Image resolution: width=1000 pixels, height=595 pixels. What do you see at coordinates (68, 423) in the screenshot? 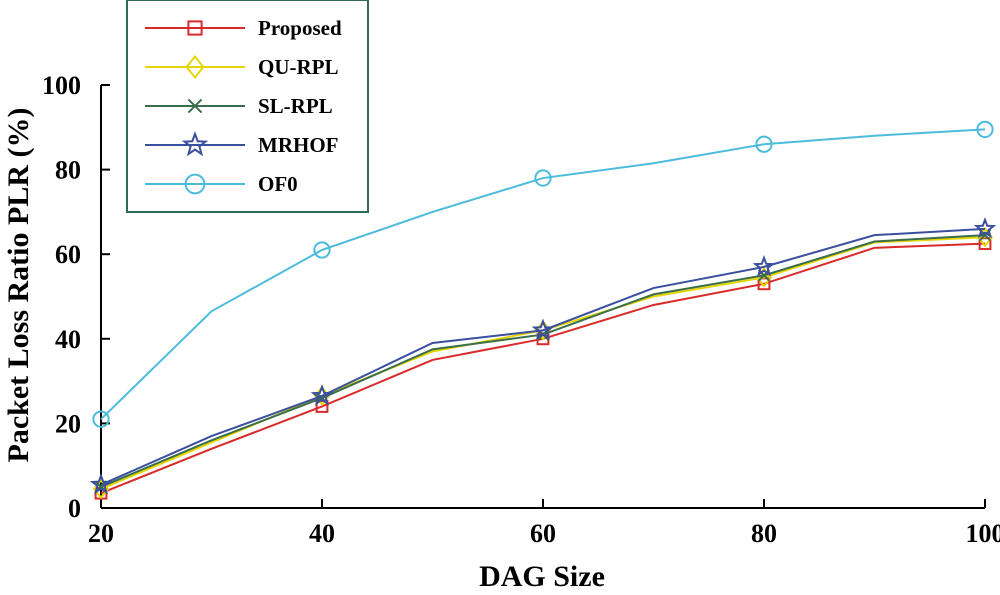
I see `y-tick-label: 20` at bounding box center [68, 423].